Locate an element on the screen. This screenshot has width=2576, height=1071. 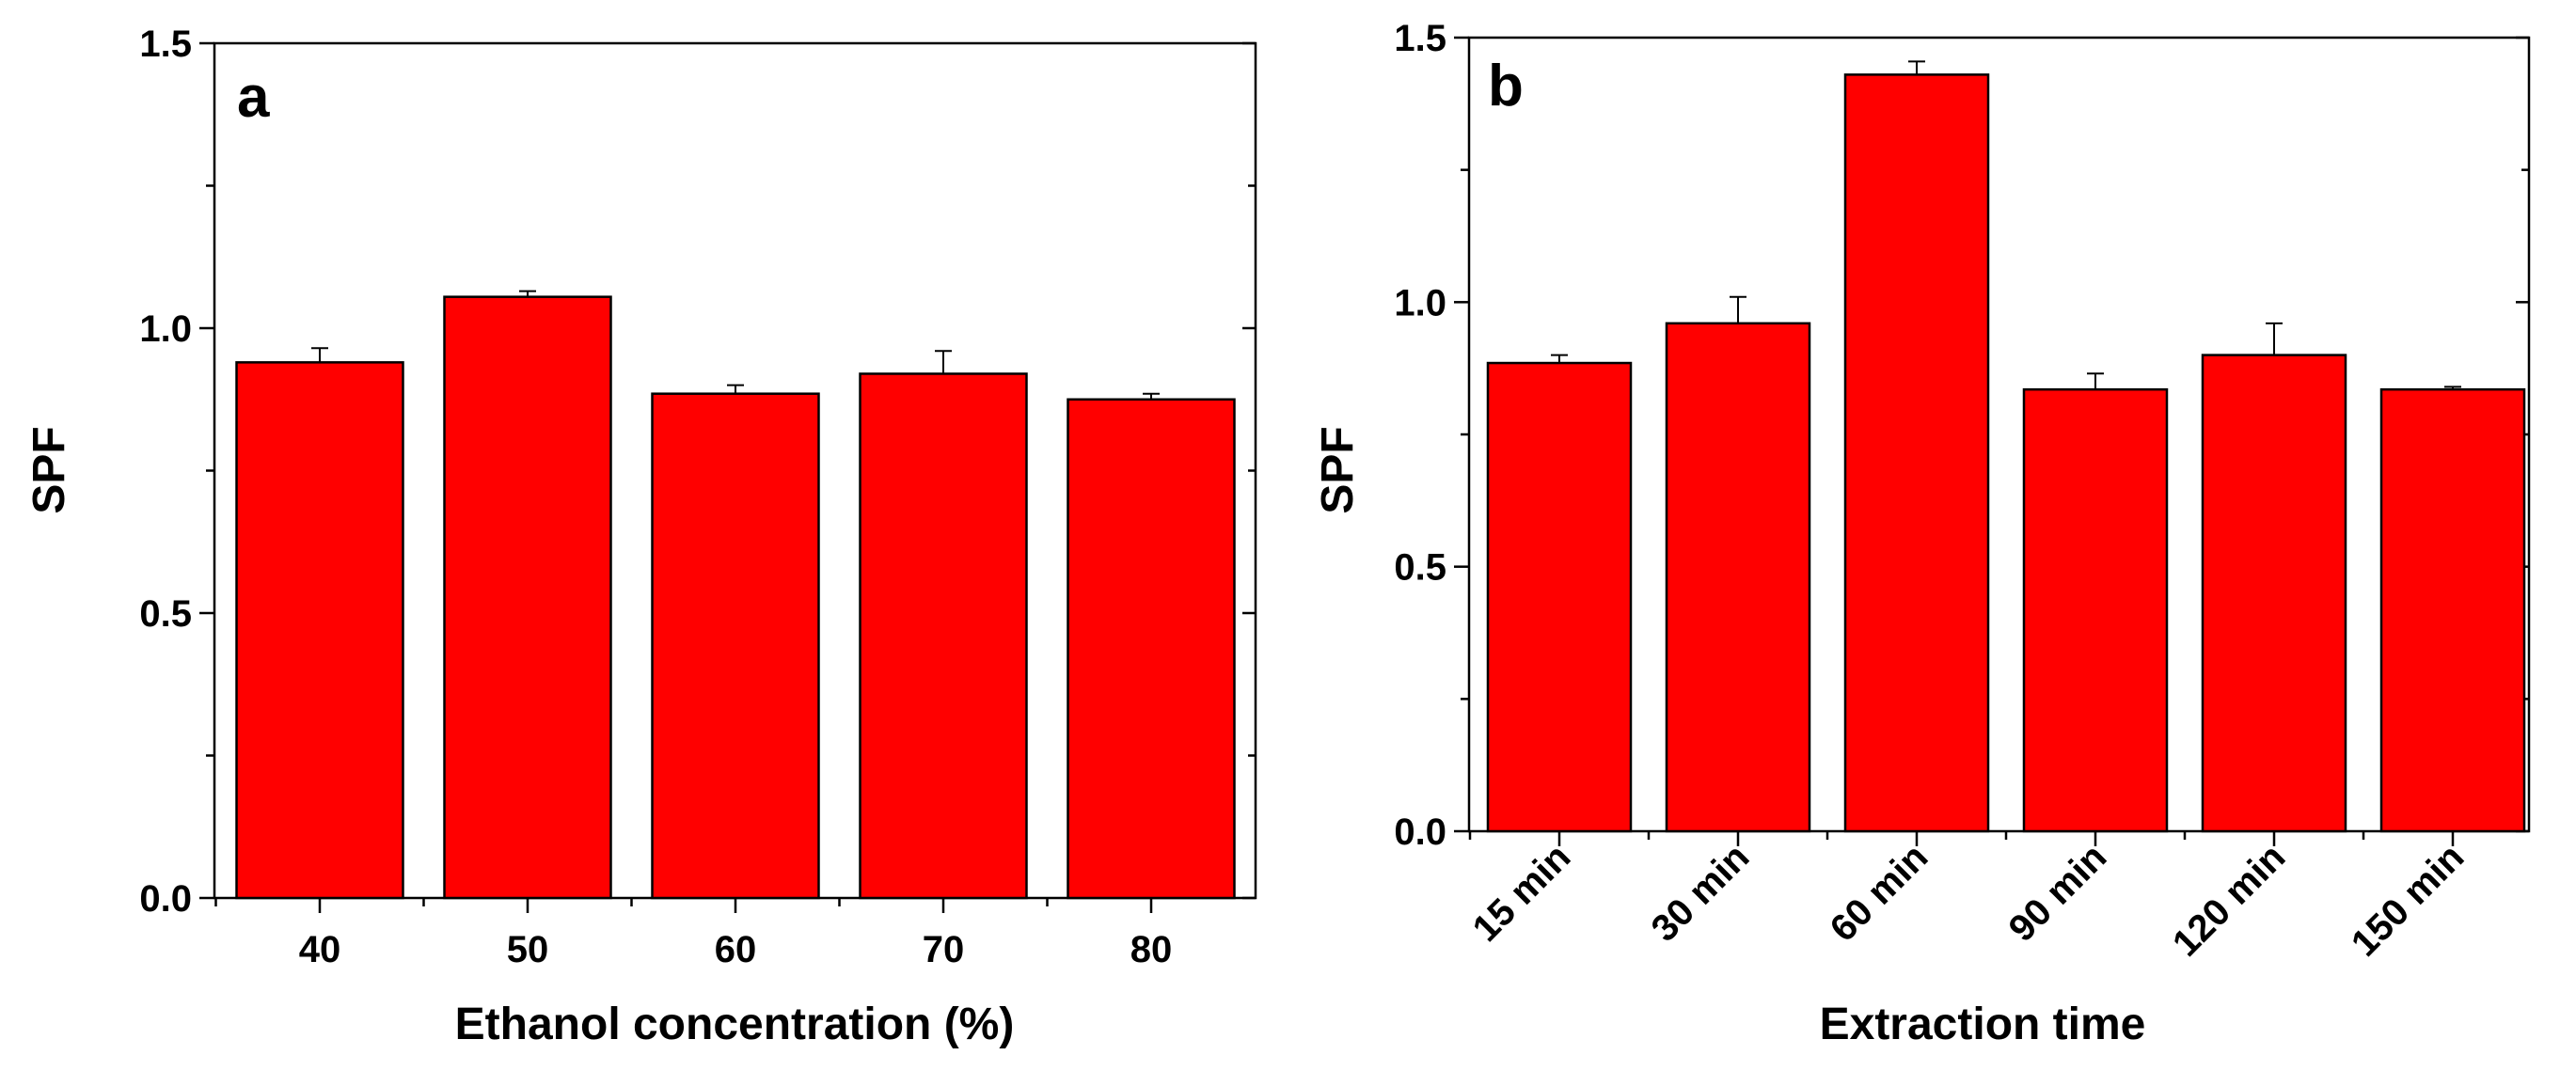
x-tick-label: 60 is located at coordinates (736, 950).